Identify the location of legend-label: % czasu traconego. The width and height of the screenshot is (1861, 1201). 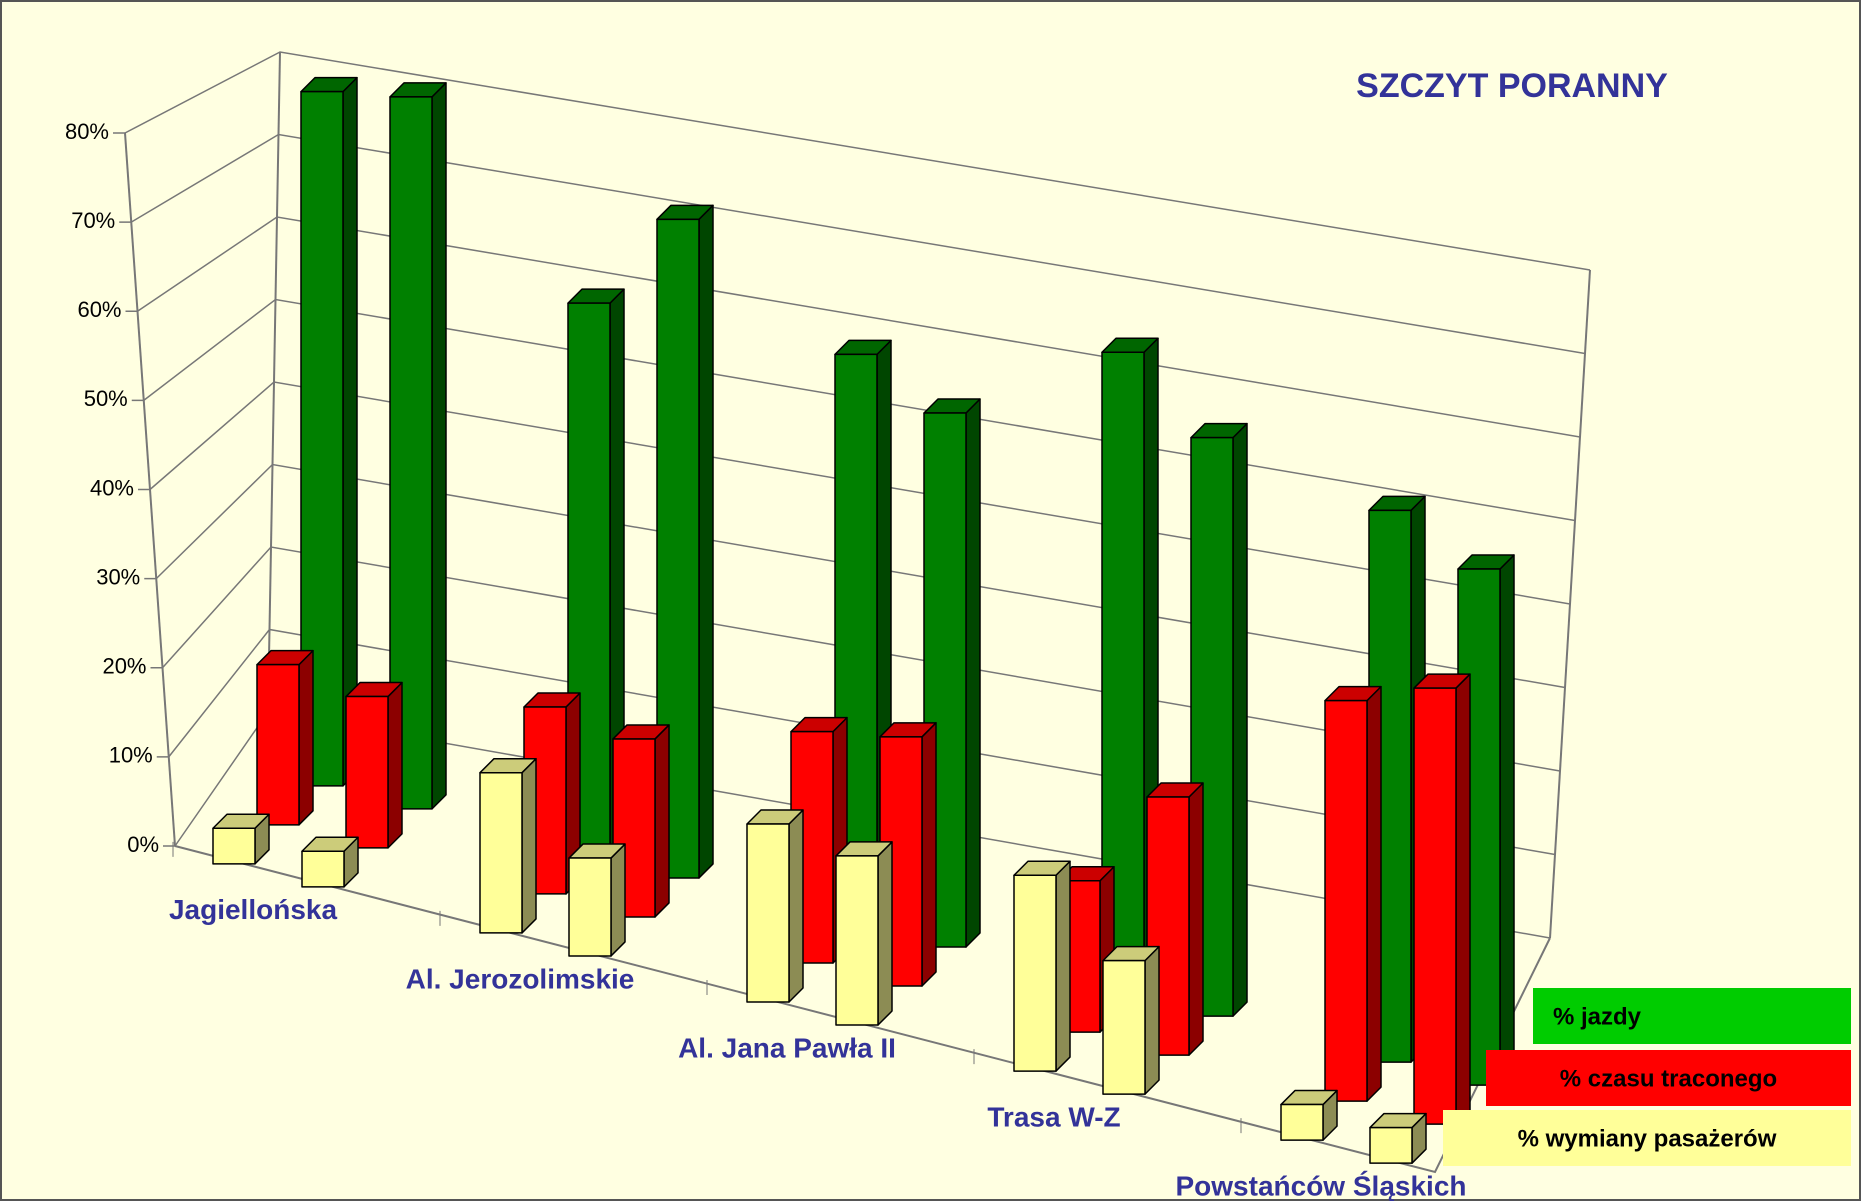
(1668, 1078).